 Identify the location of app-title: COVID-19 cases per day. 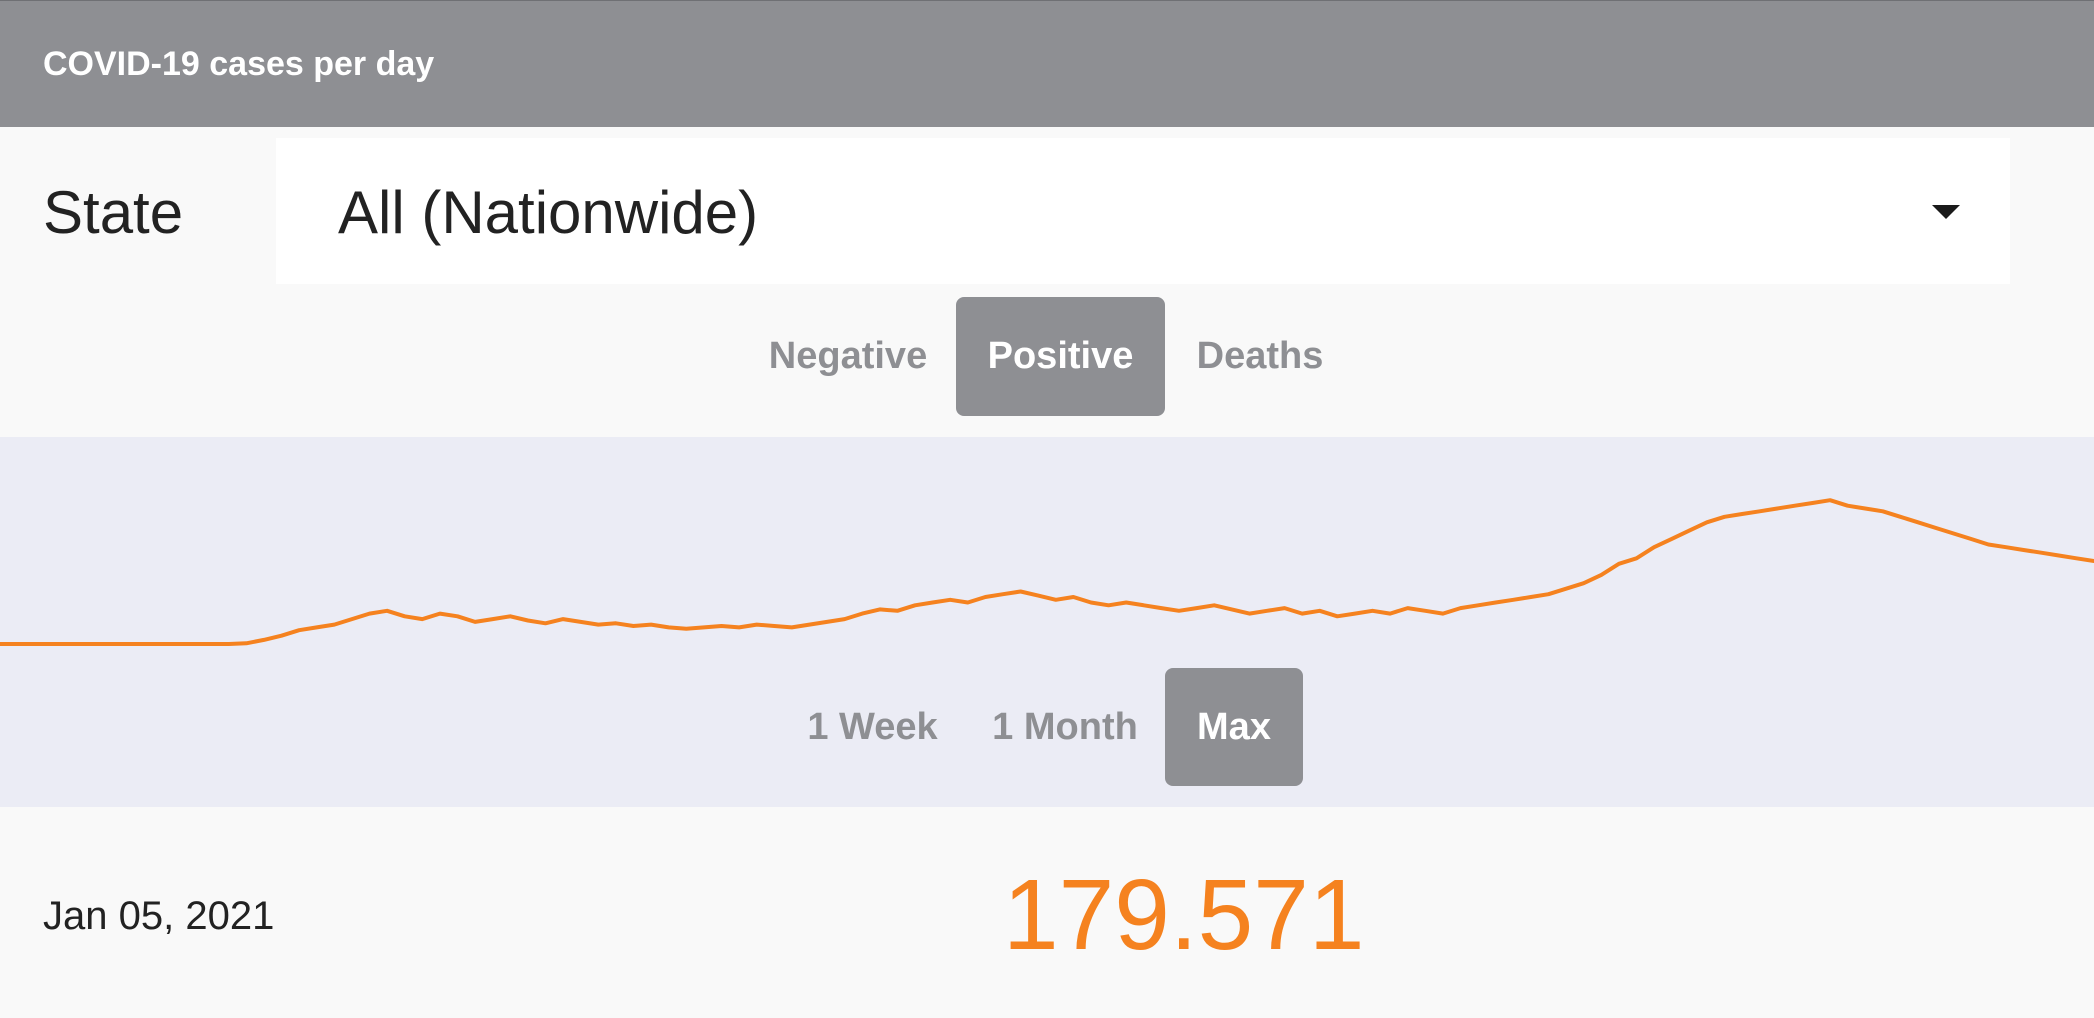
(239, 64).